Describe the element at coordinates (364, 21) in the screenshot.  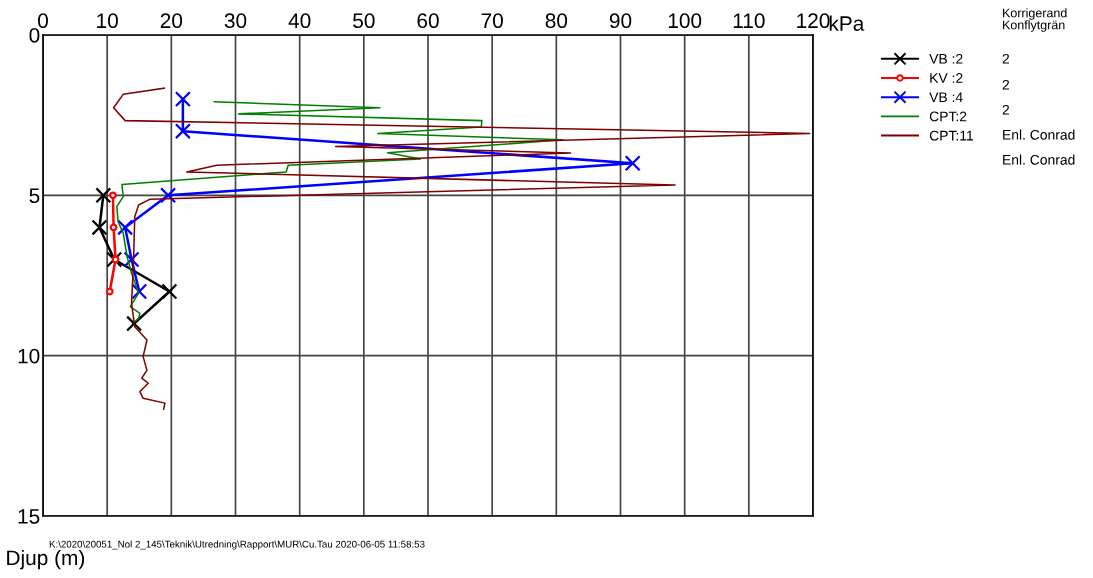
I see `x-tick-label: 50` at that location.